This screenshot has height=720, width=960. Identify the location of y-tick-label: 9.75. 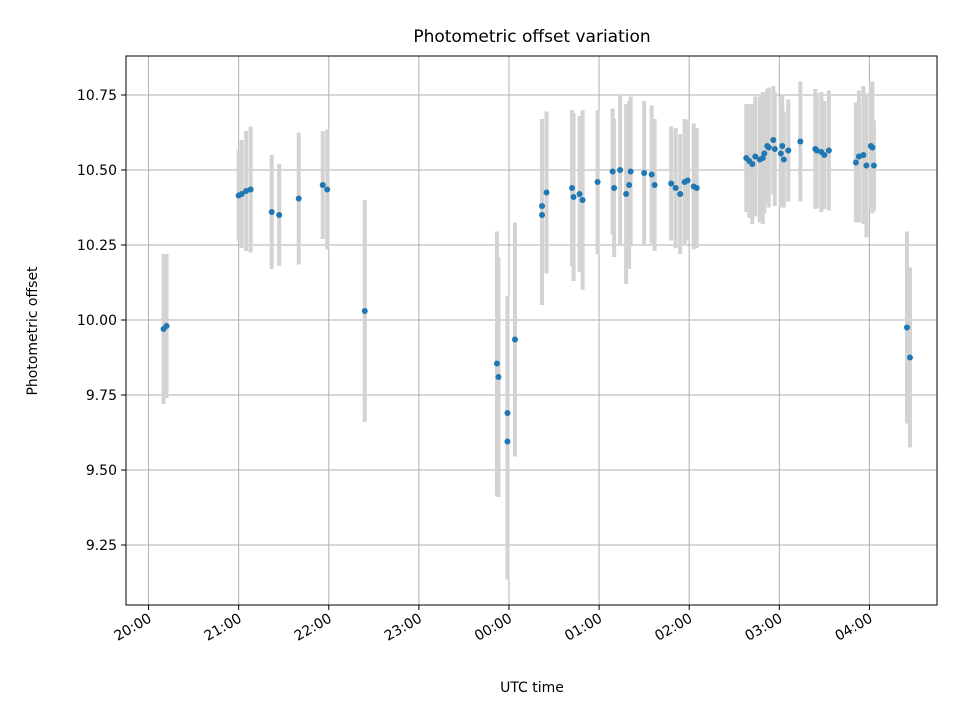
(101, 396).